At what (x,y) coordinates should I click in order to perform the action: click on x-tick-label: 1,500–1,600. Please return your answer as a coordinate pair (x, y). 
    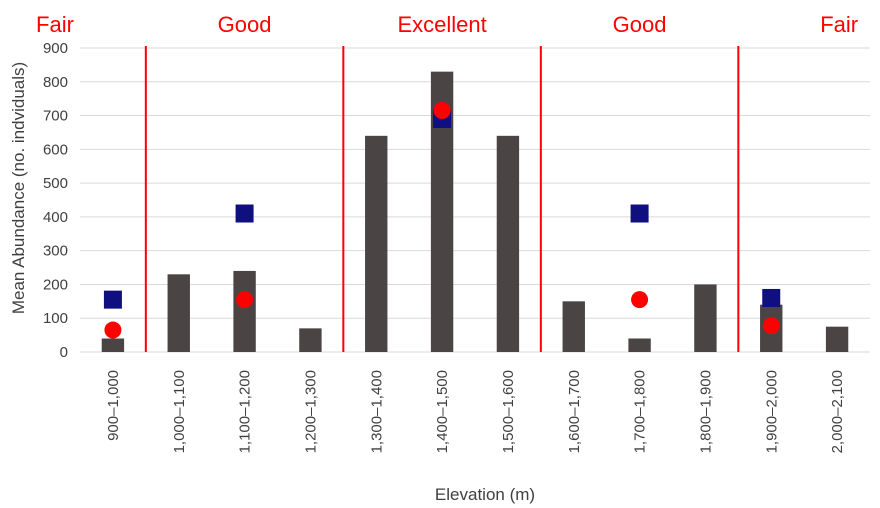
    Looking at the image, I should click on (508, 411).